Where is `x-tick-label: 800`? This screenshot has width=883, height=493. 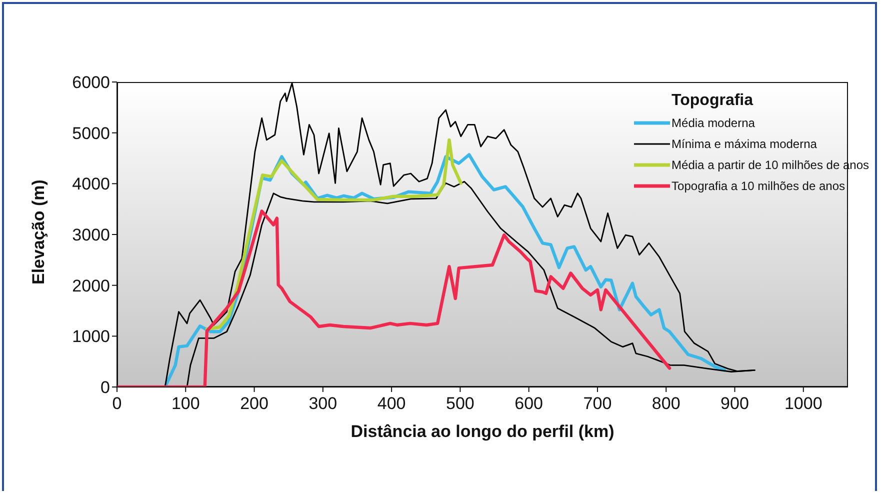
x-tick-label: 800 is located at coordinates (666, 404).